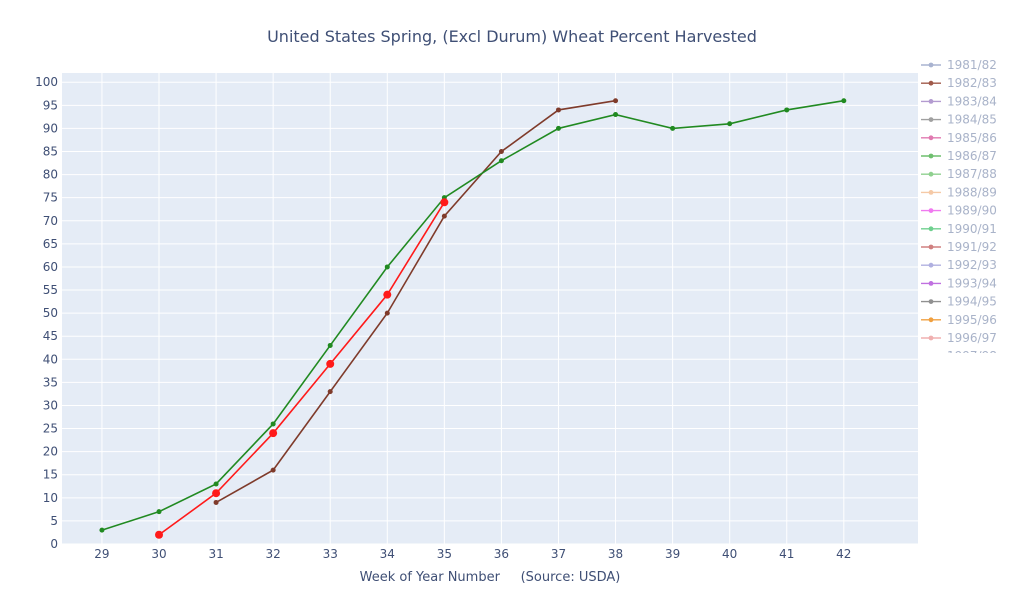 Image resolution: width=1024 pixels, height=604 pixels. I want to click on legend-item: 1981/82, so click(959, 65).